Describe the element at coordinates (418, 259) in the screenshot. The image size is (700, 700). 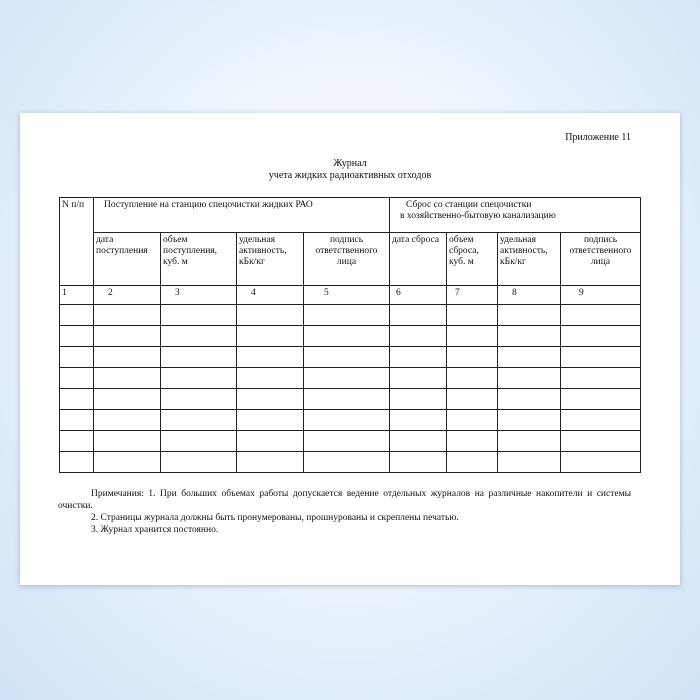
I see `col-header: дата сброса` at that location.